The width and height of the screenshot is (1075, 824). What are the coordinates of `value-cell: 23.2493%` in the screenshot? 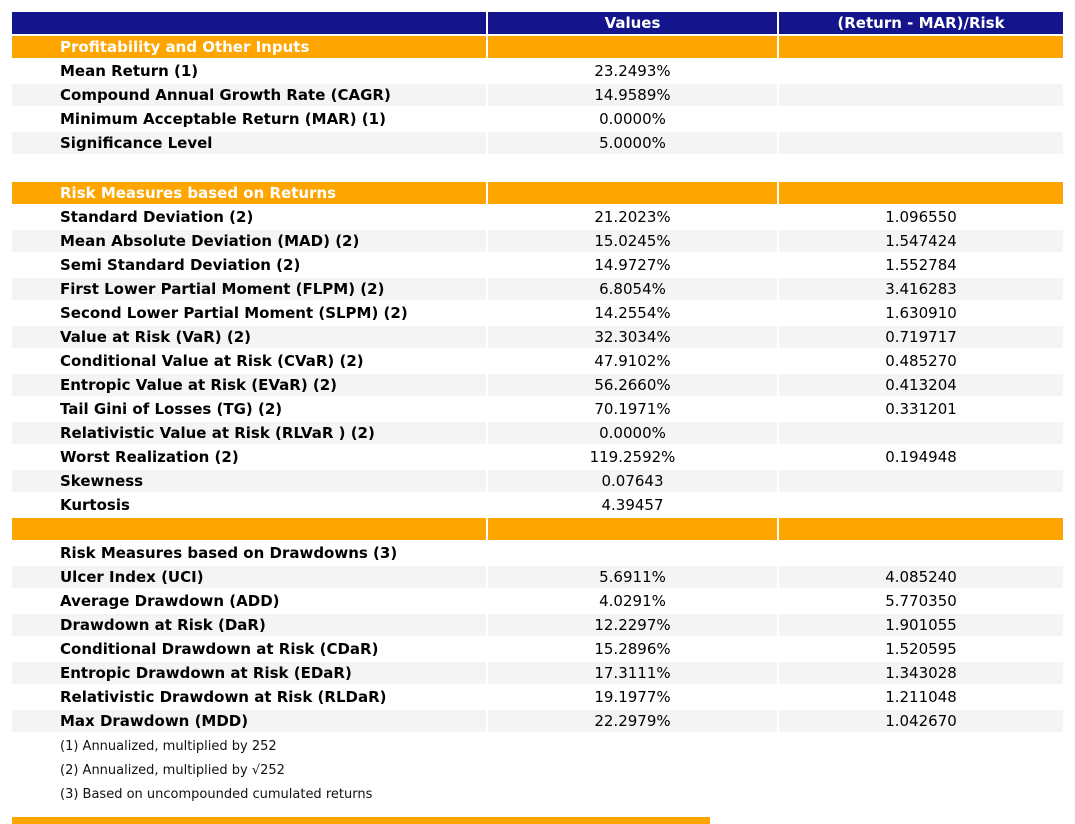 It's located at (633, 71).